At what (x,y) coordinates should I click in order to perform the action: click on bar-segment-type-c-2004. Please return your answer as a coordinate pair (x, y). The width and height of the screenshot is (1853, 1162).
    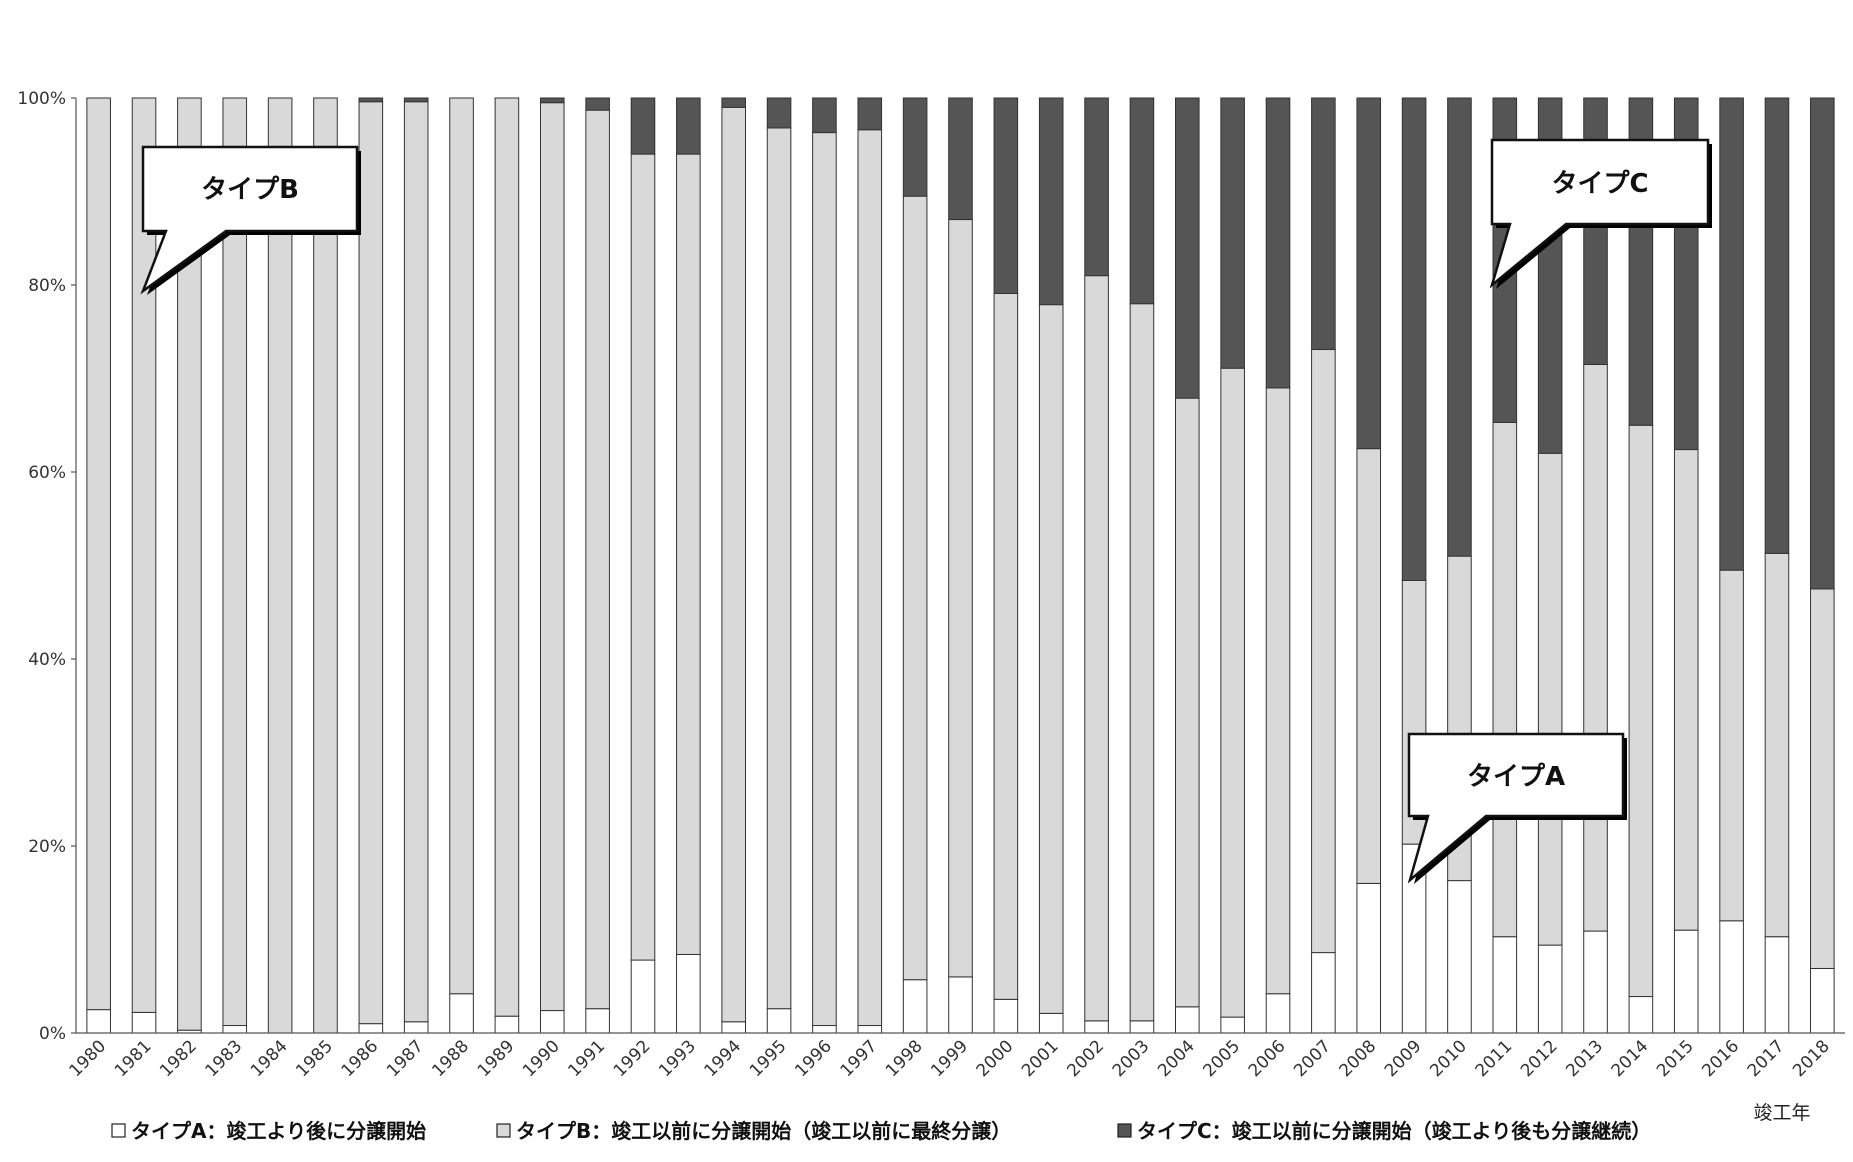
    Looking at the image, I should click on (1187, 248).